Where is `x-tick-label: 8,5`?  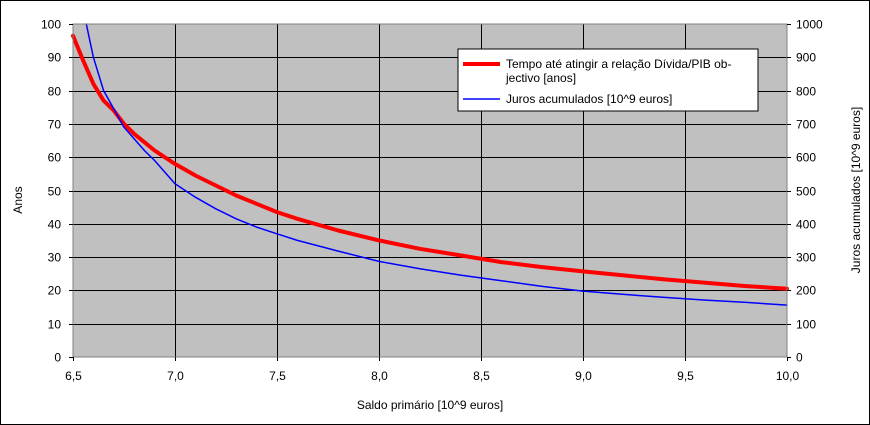 x-tick-label: 8,5 is located at coordinates (481, 376).